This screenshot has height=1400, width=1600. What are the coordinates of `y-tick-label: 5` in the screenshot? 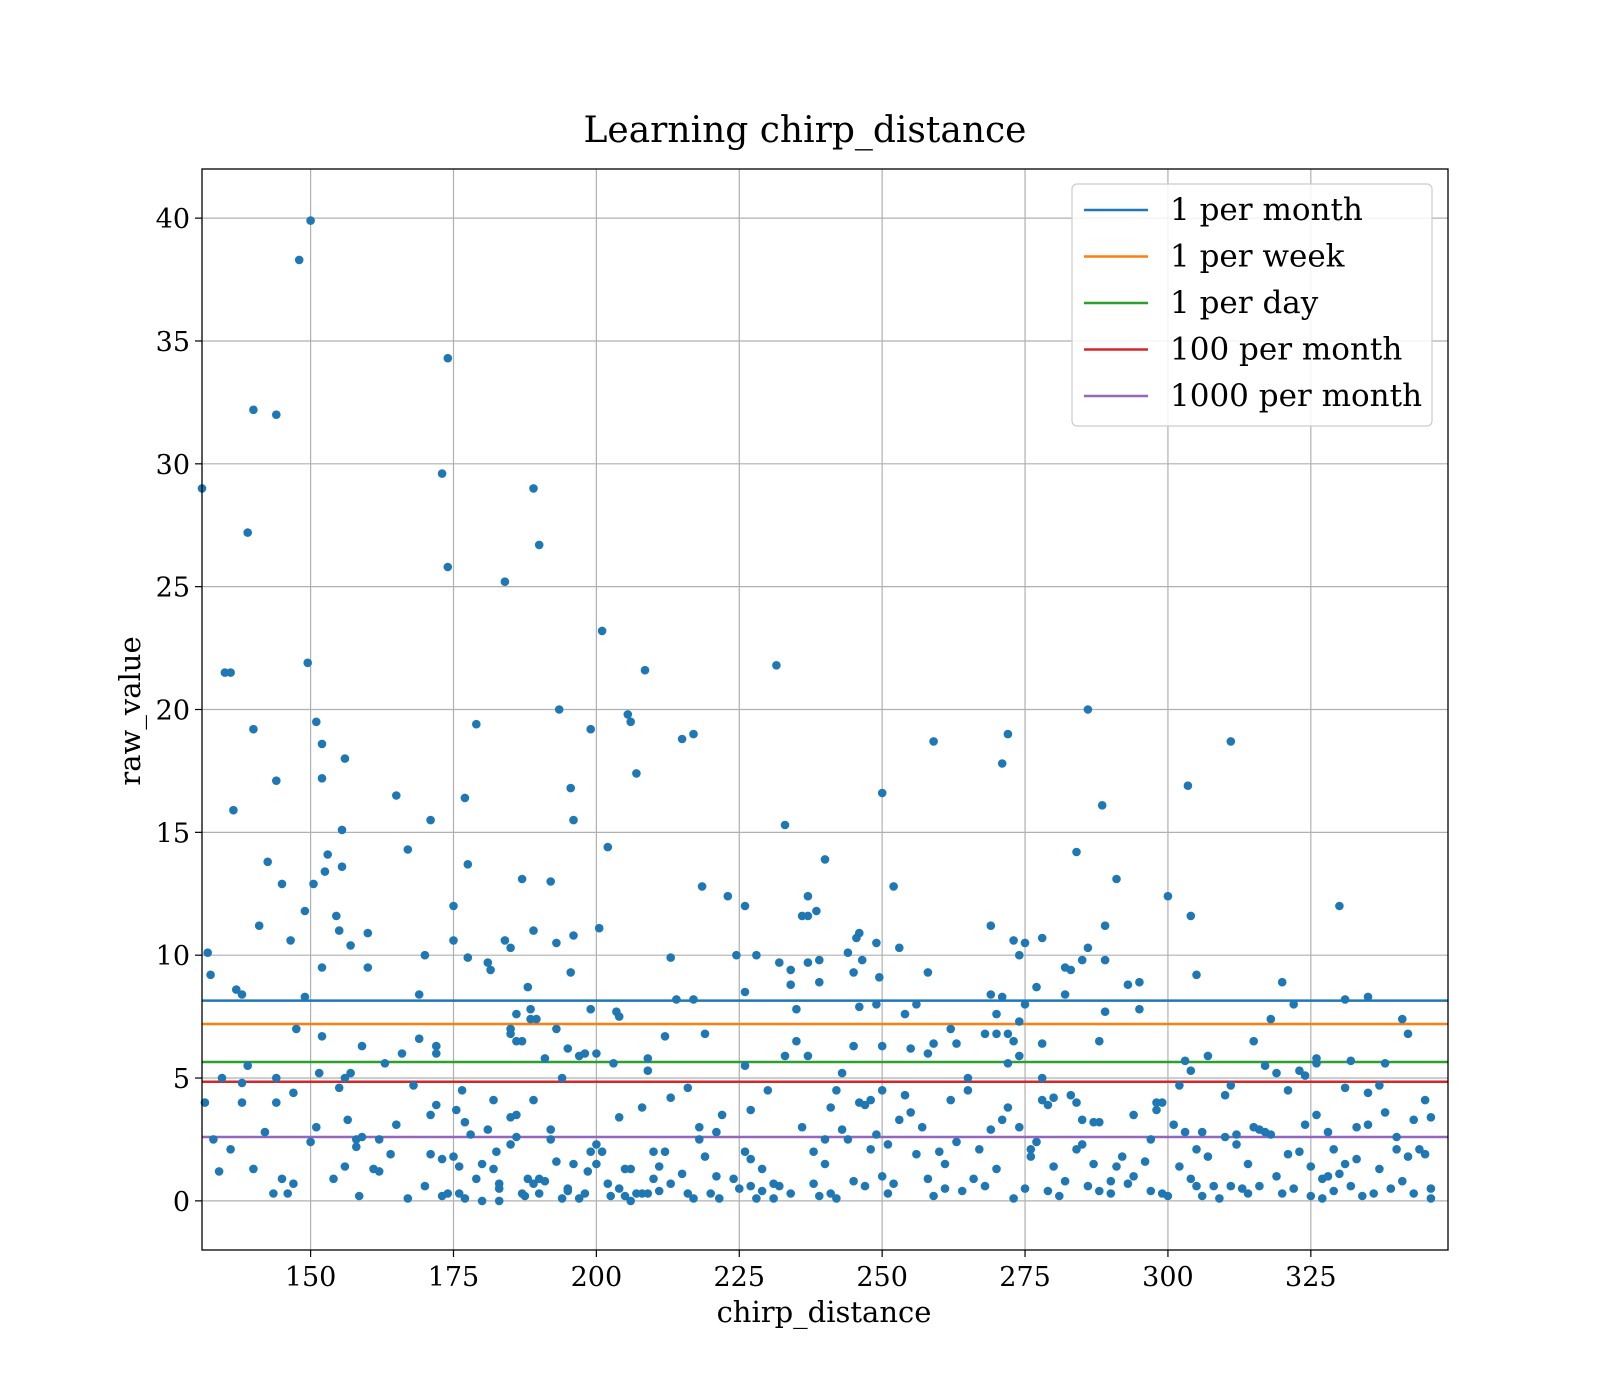 It's located at (181, 1079).